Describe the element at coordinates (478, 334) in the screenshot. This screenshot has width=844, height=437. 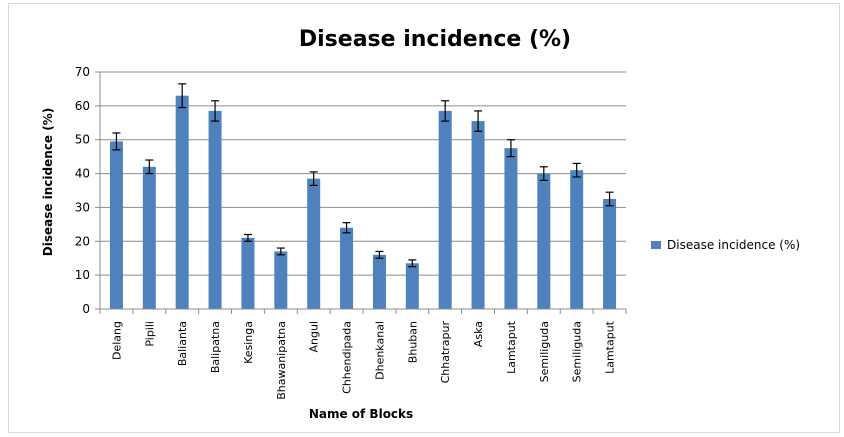
I see `x-tick-label: Aska` at that location.